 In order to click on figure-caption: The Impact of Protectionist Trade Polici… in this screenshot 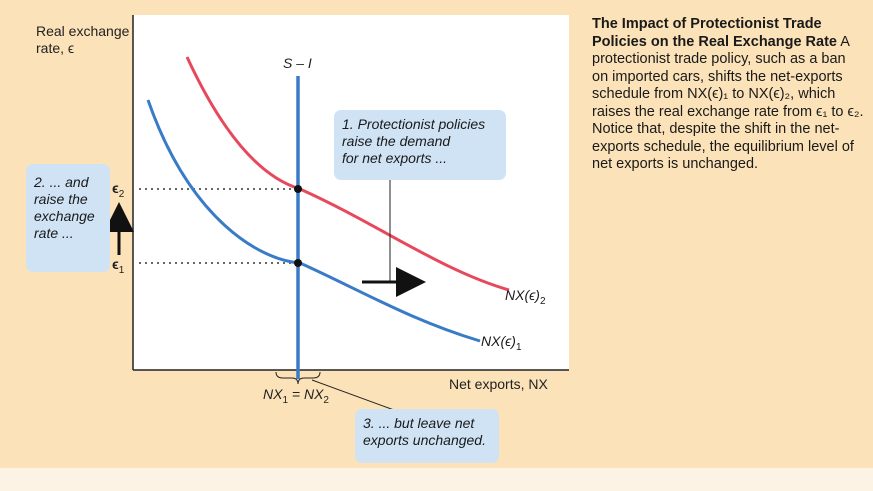, I will do `click(728, 95)`.